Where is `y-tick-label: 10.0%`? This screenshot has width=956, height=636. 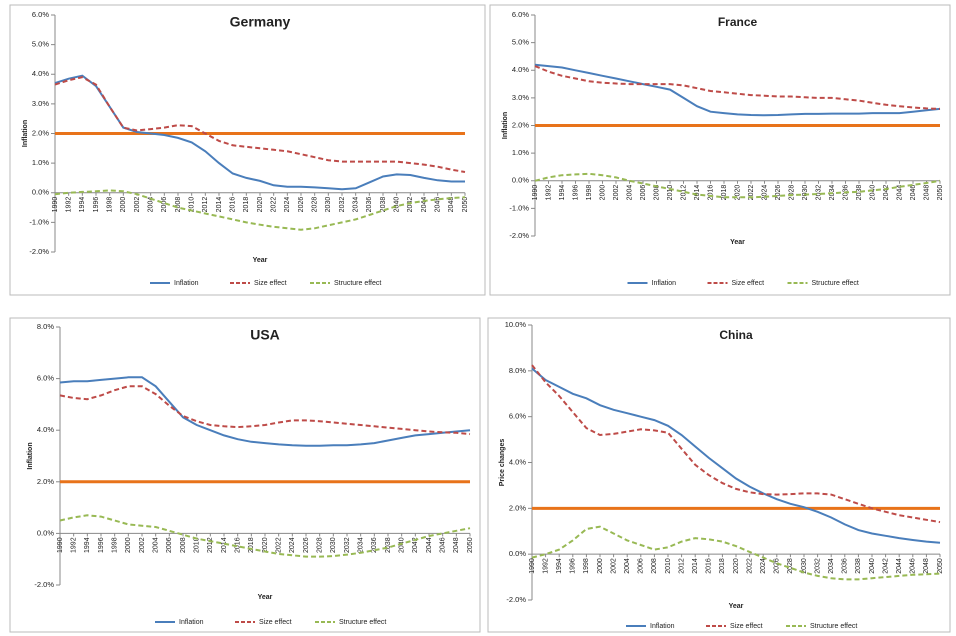 y-tick-label: 10.0% is located at coordinates (516, 324).